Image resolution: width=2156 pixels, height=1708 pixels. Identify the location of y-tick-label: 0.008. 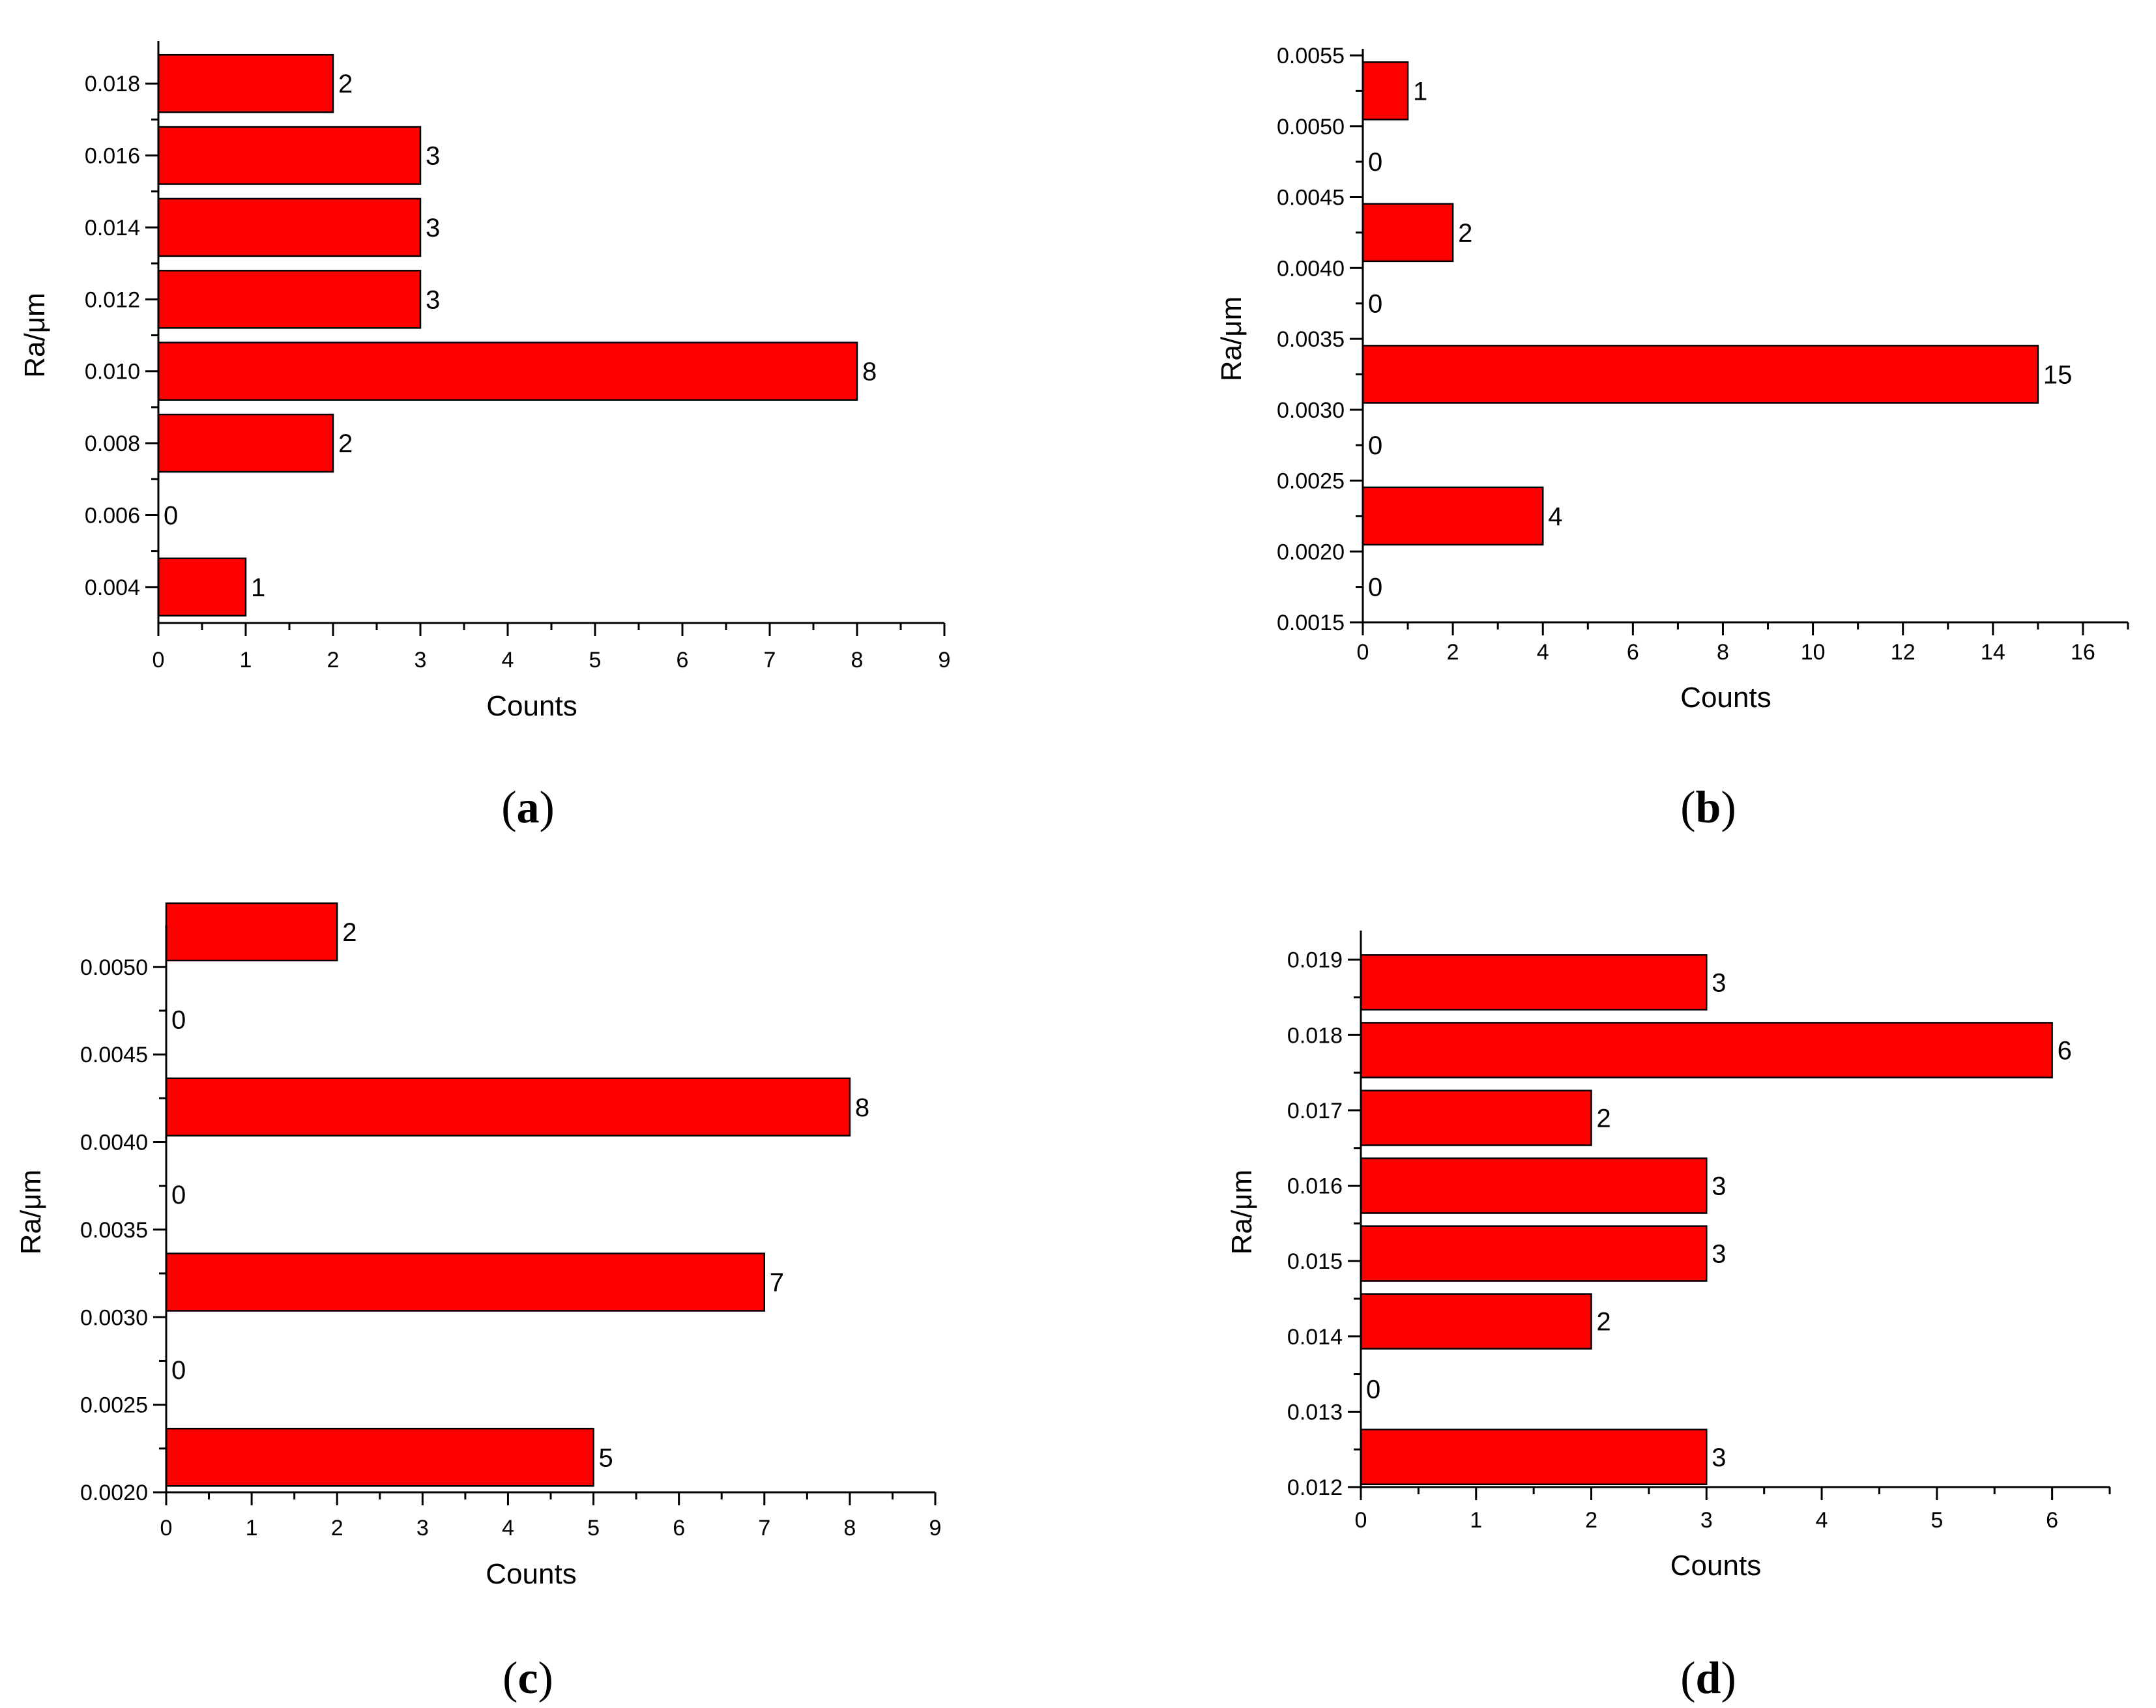
(112, 443).